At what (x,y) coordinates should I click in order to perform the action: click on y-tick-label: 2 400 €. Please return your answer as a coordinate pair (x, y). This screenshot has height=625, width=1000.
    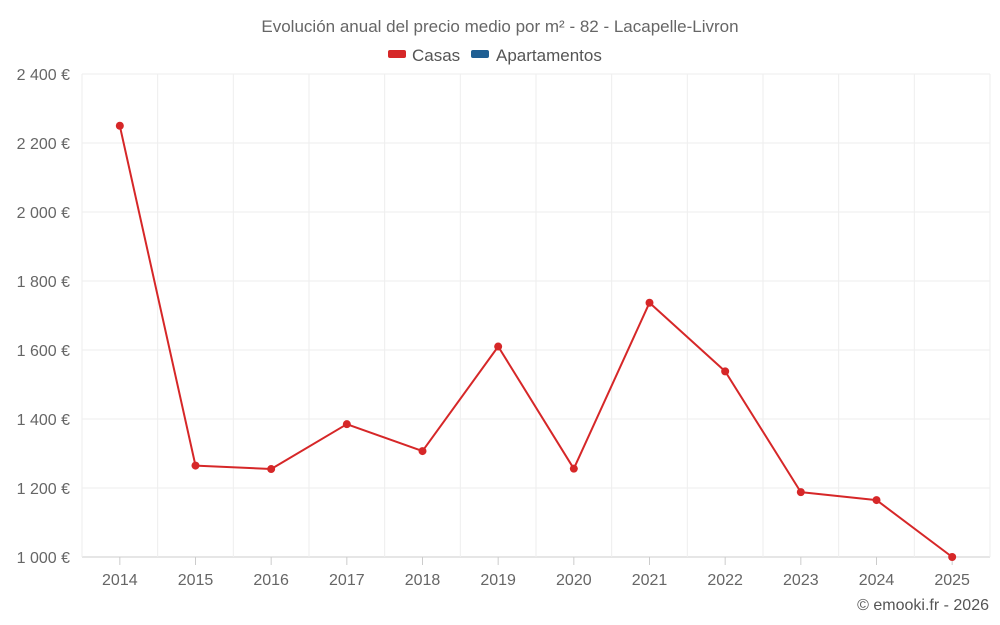
    Looking at the image, I should click on (43, 75).